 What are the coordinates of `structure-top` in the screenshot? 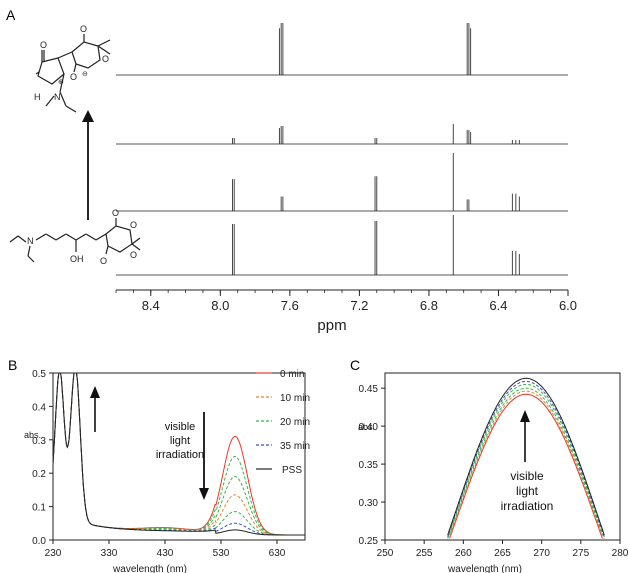 It's located at (73, 73).